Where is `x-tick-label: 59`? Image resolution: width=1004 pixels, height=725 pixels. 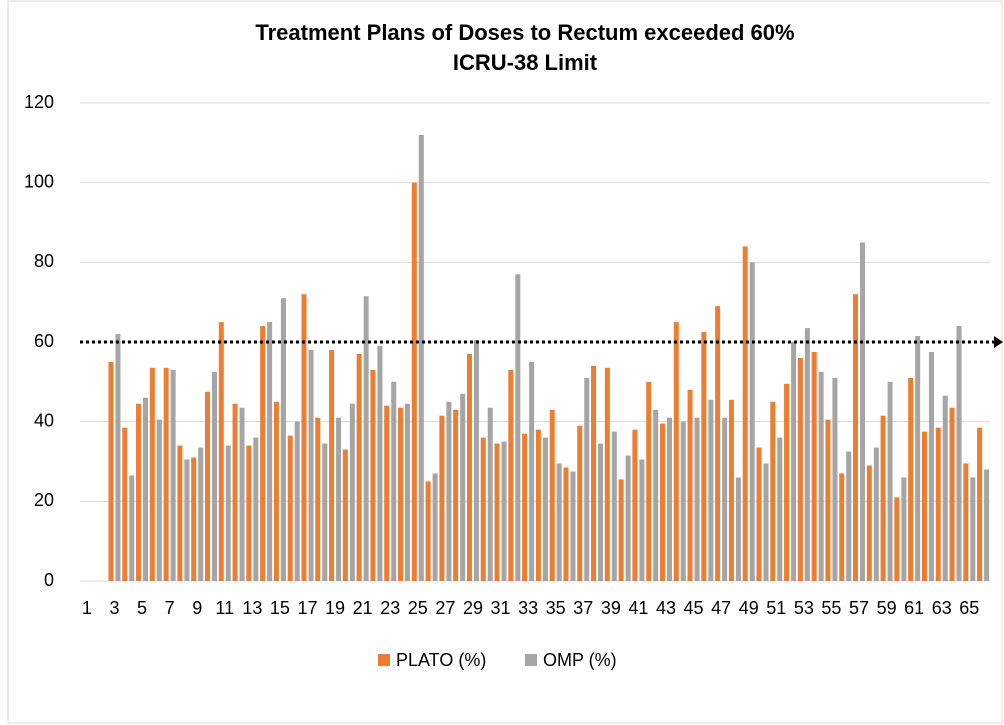
x-tick-label: 59 is located at coordinates (887, 608).